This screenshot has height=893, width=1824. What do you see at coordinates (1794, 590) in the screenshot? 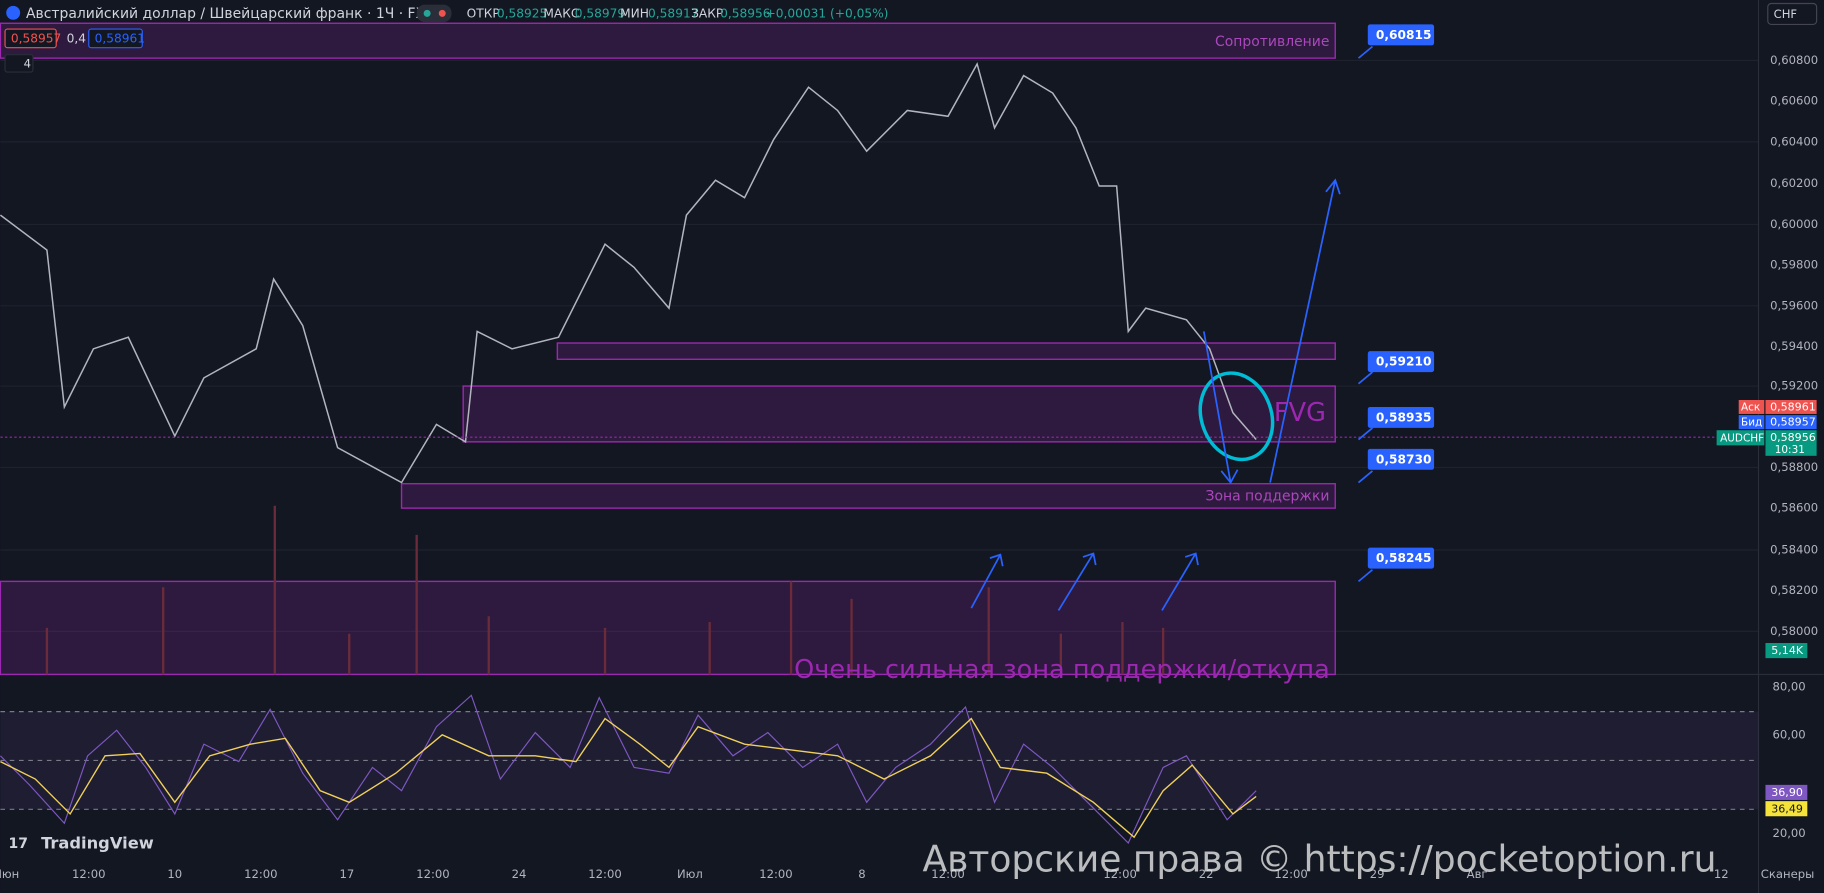
I see `price-tick-label: 0,58200` at bounding box center [1794, 590].